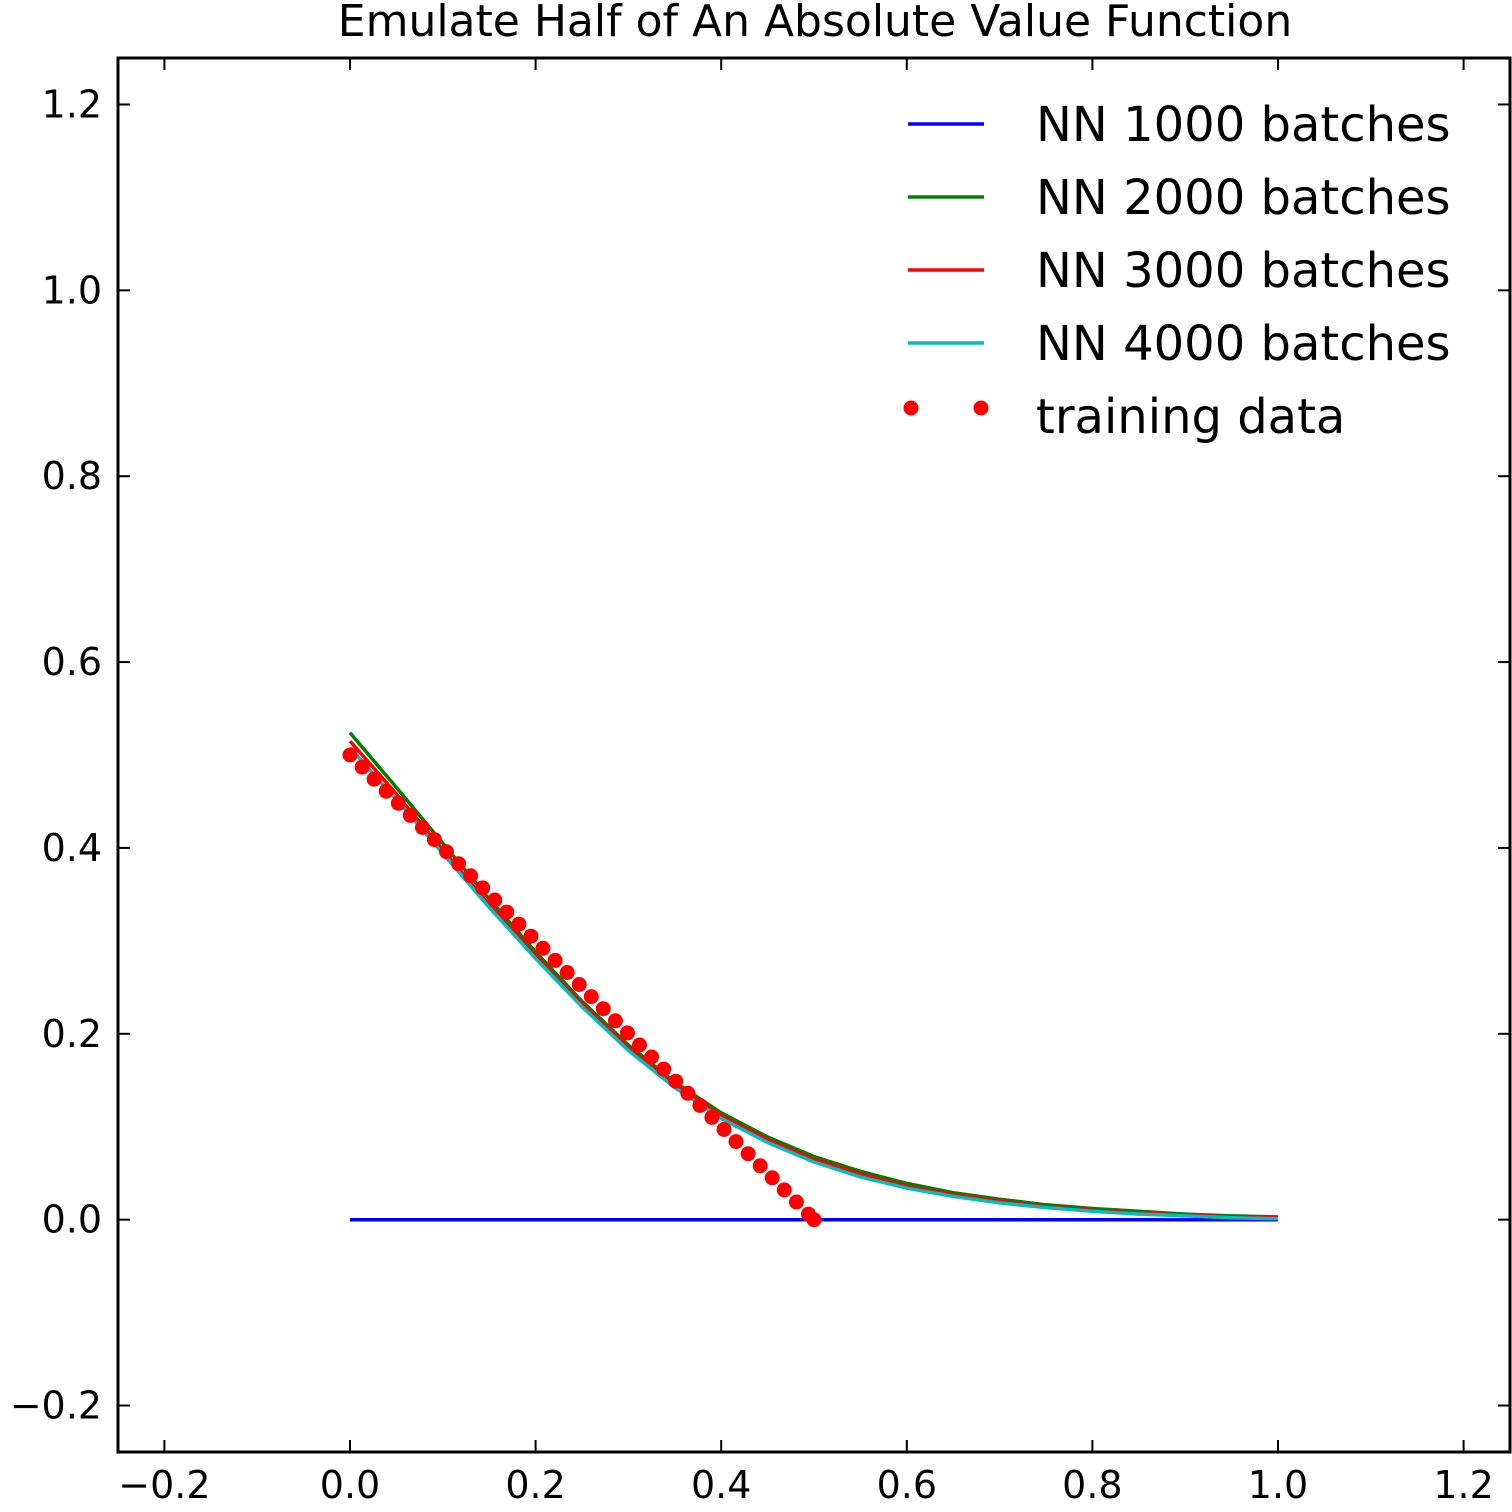 This screenshot has height=1512, width=1512. Describe the element at coordinates (1092, 1485) in the screenshot. I see `x-tick-label: 0.8` at that location.